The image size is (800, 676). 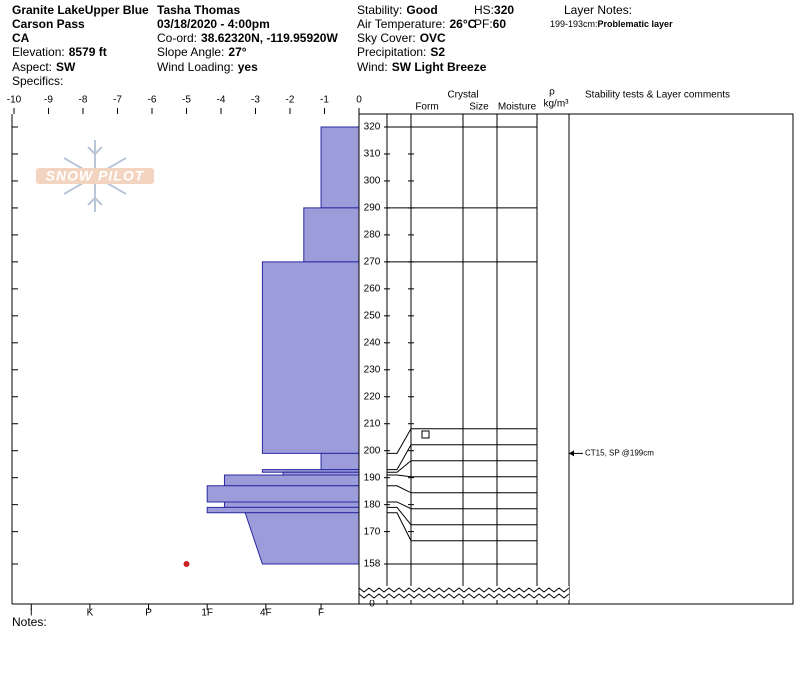 I want to click on hardness-tick-label: 1F, so click(x=207, y=613).